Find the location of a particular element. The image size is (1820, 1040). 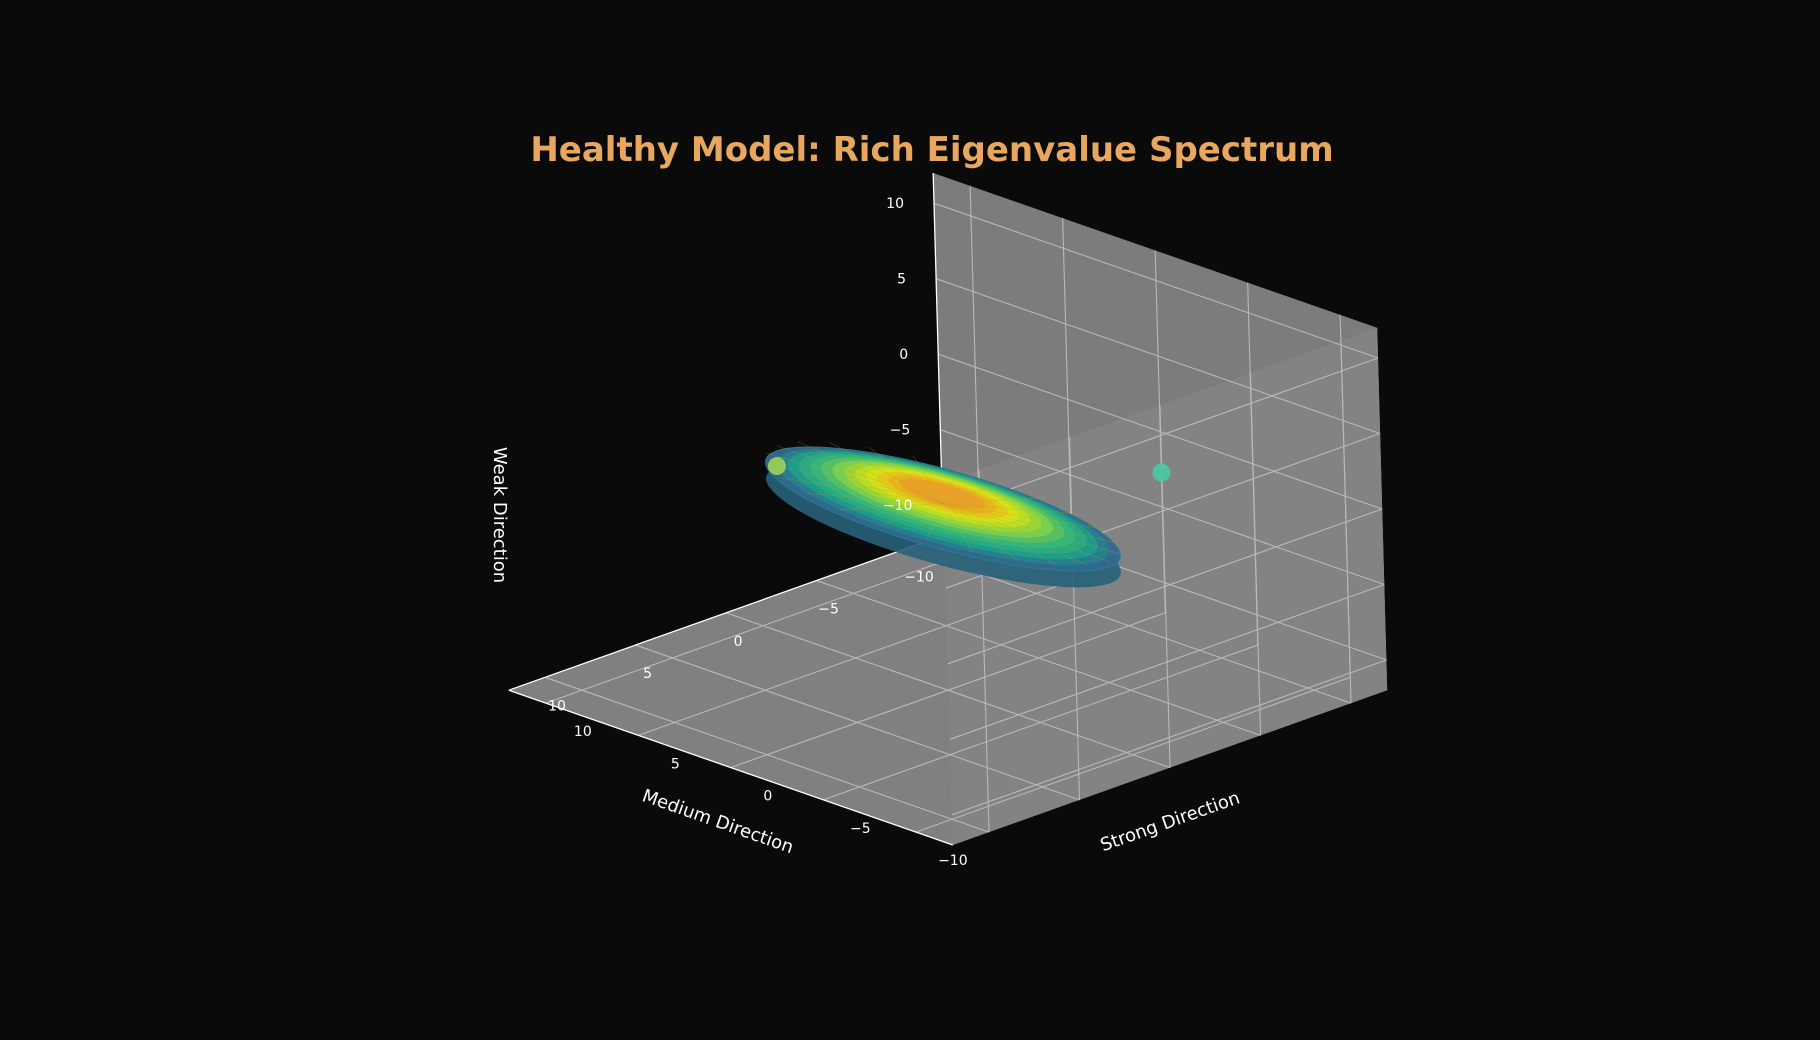

grid-right-weak--10 is located at coordinates (1169, 737).